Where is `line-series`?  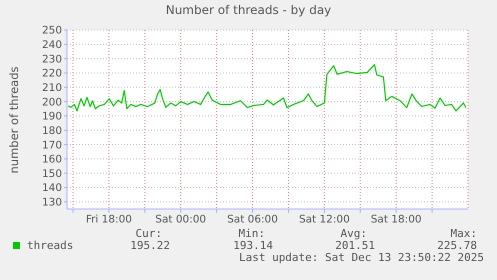
line-series is located at coordinates (267, 88).